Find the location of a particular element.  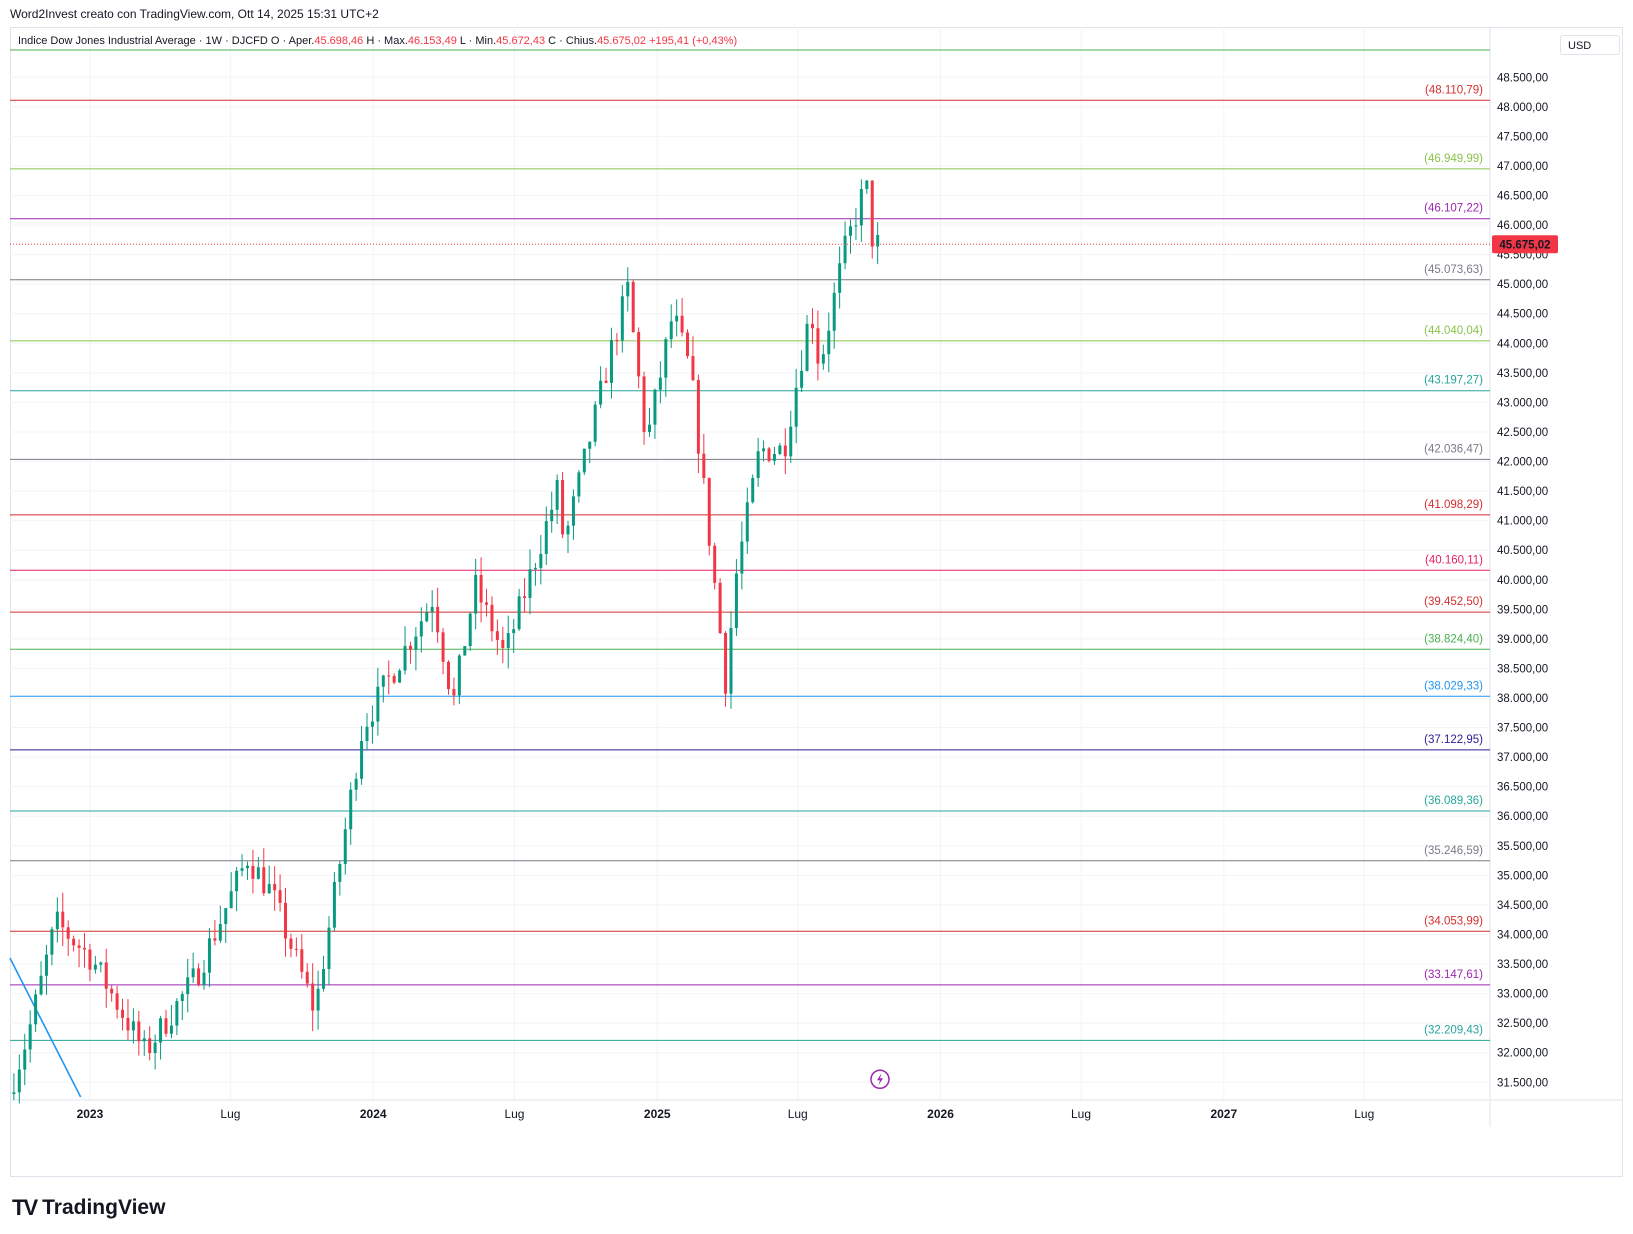

trend-line is located at coordinates (45, 1027).